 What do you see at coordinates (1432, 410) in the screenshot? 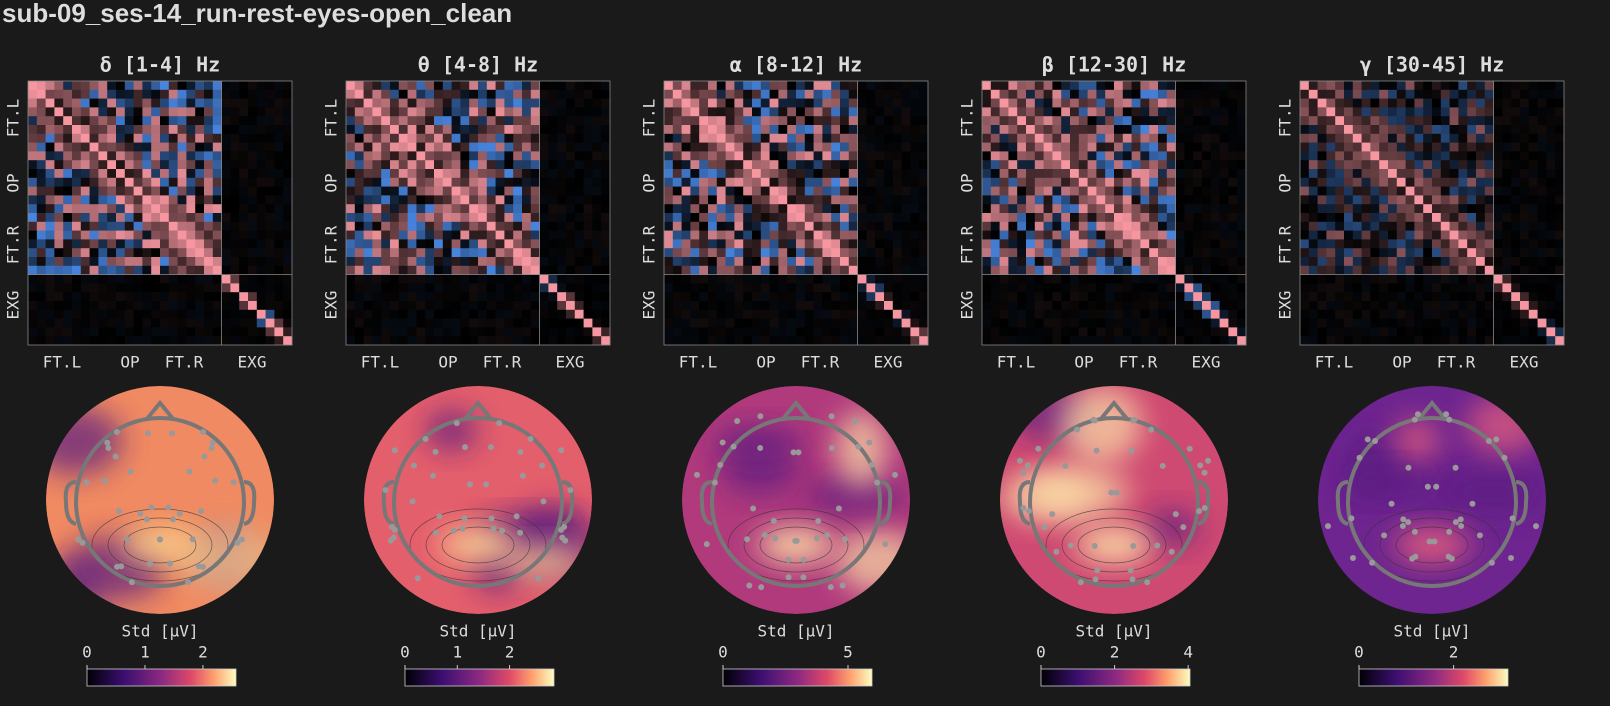
I see `nose` at bounding box center [1432, 410].